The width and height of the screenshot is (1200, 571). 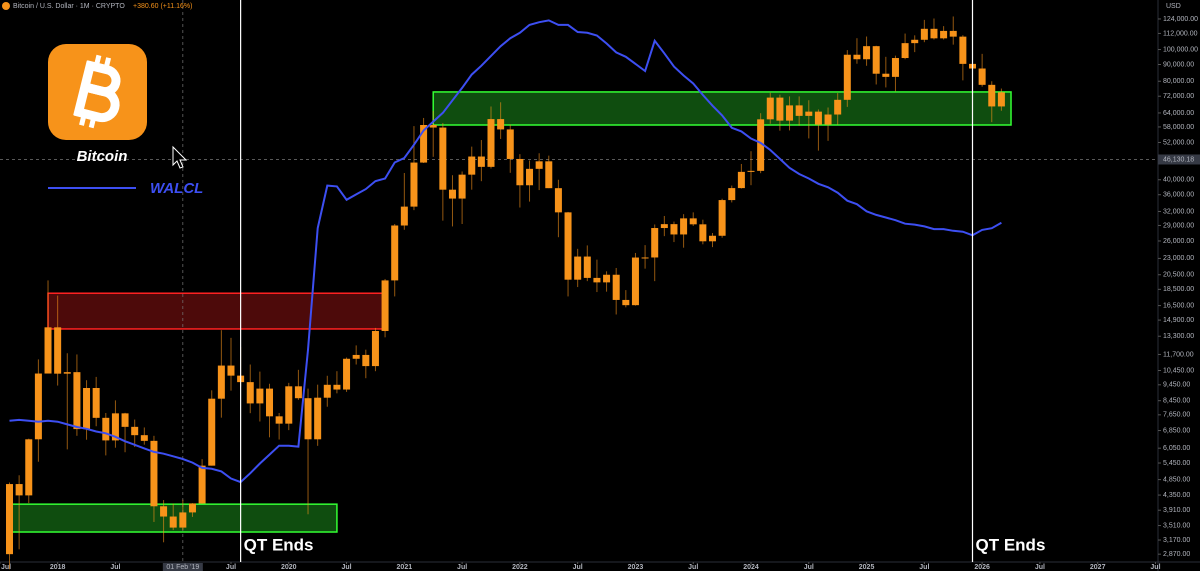 I want to click on y-tick-label: 9,450.00, so click(x=1176, y=385).